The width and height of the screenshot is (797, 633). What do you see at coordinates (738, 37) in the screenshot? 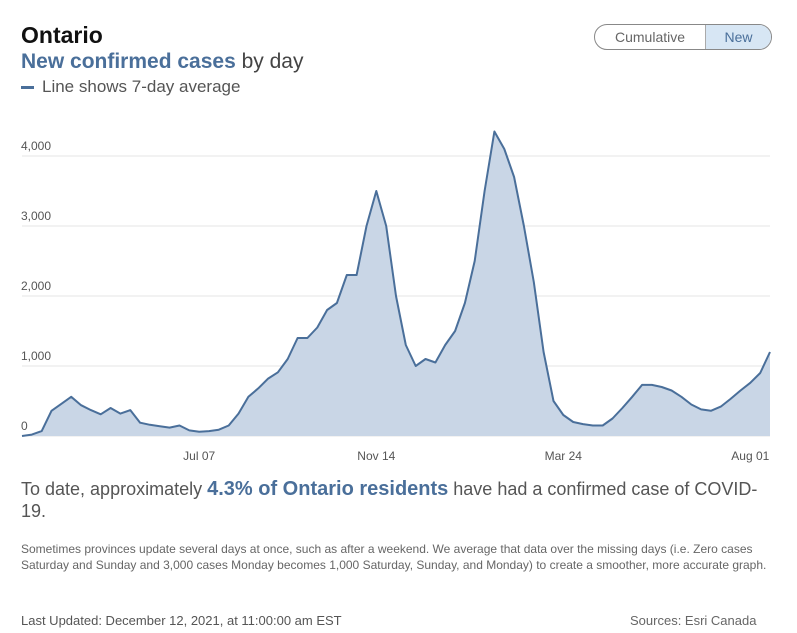
I see `new-toggle-button: New` at bounding box center [738, 37].